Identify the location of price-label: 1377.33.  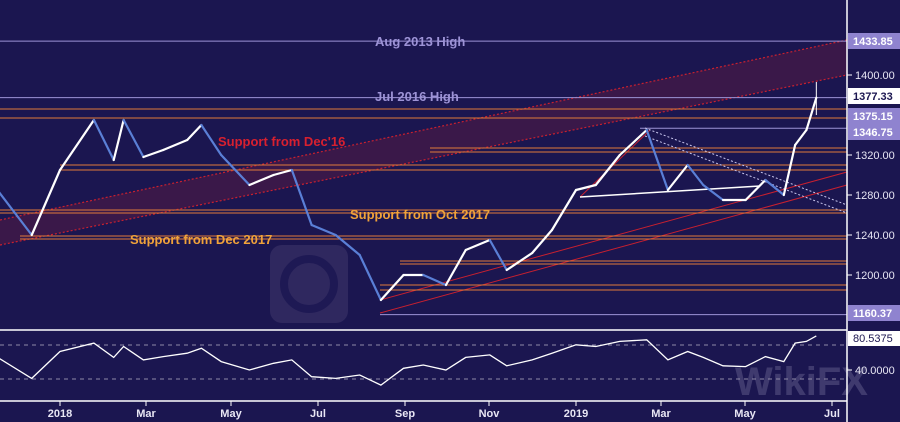
(873, 97).